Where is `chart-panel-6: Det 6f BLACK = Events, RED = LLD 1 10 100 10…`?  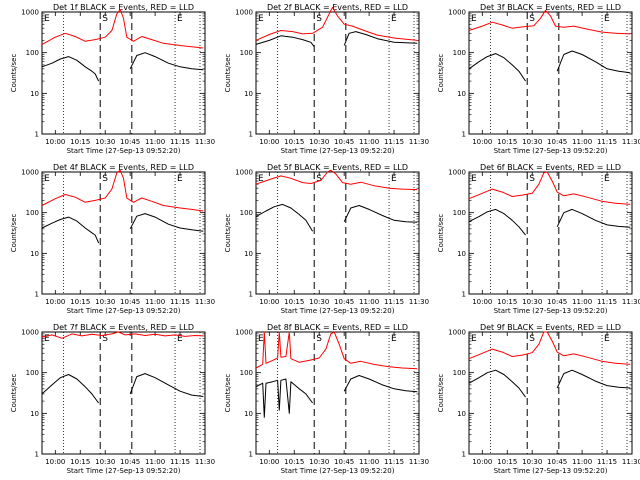
chart-panel-6: Det 6f BLACK = Events, RED = LLD 1 10 100 10… is located at coordinates (538, 239).